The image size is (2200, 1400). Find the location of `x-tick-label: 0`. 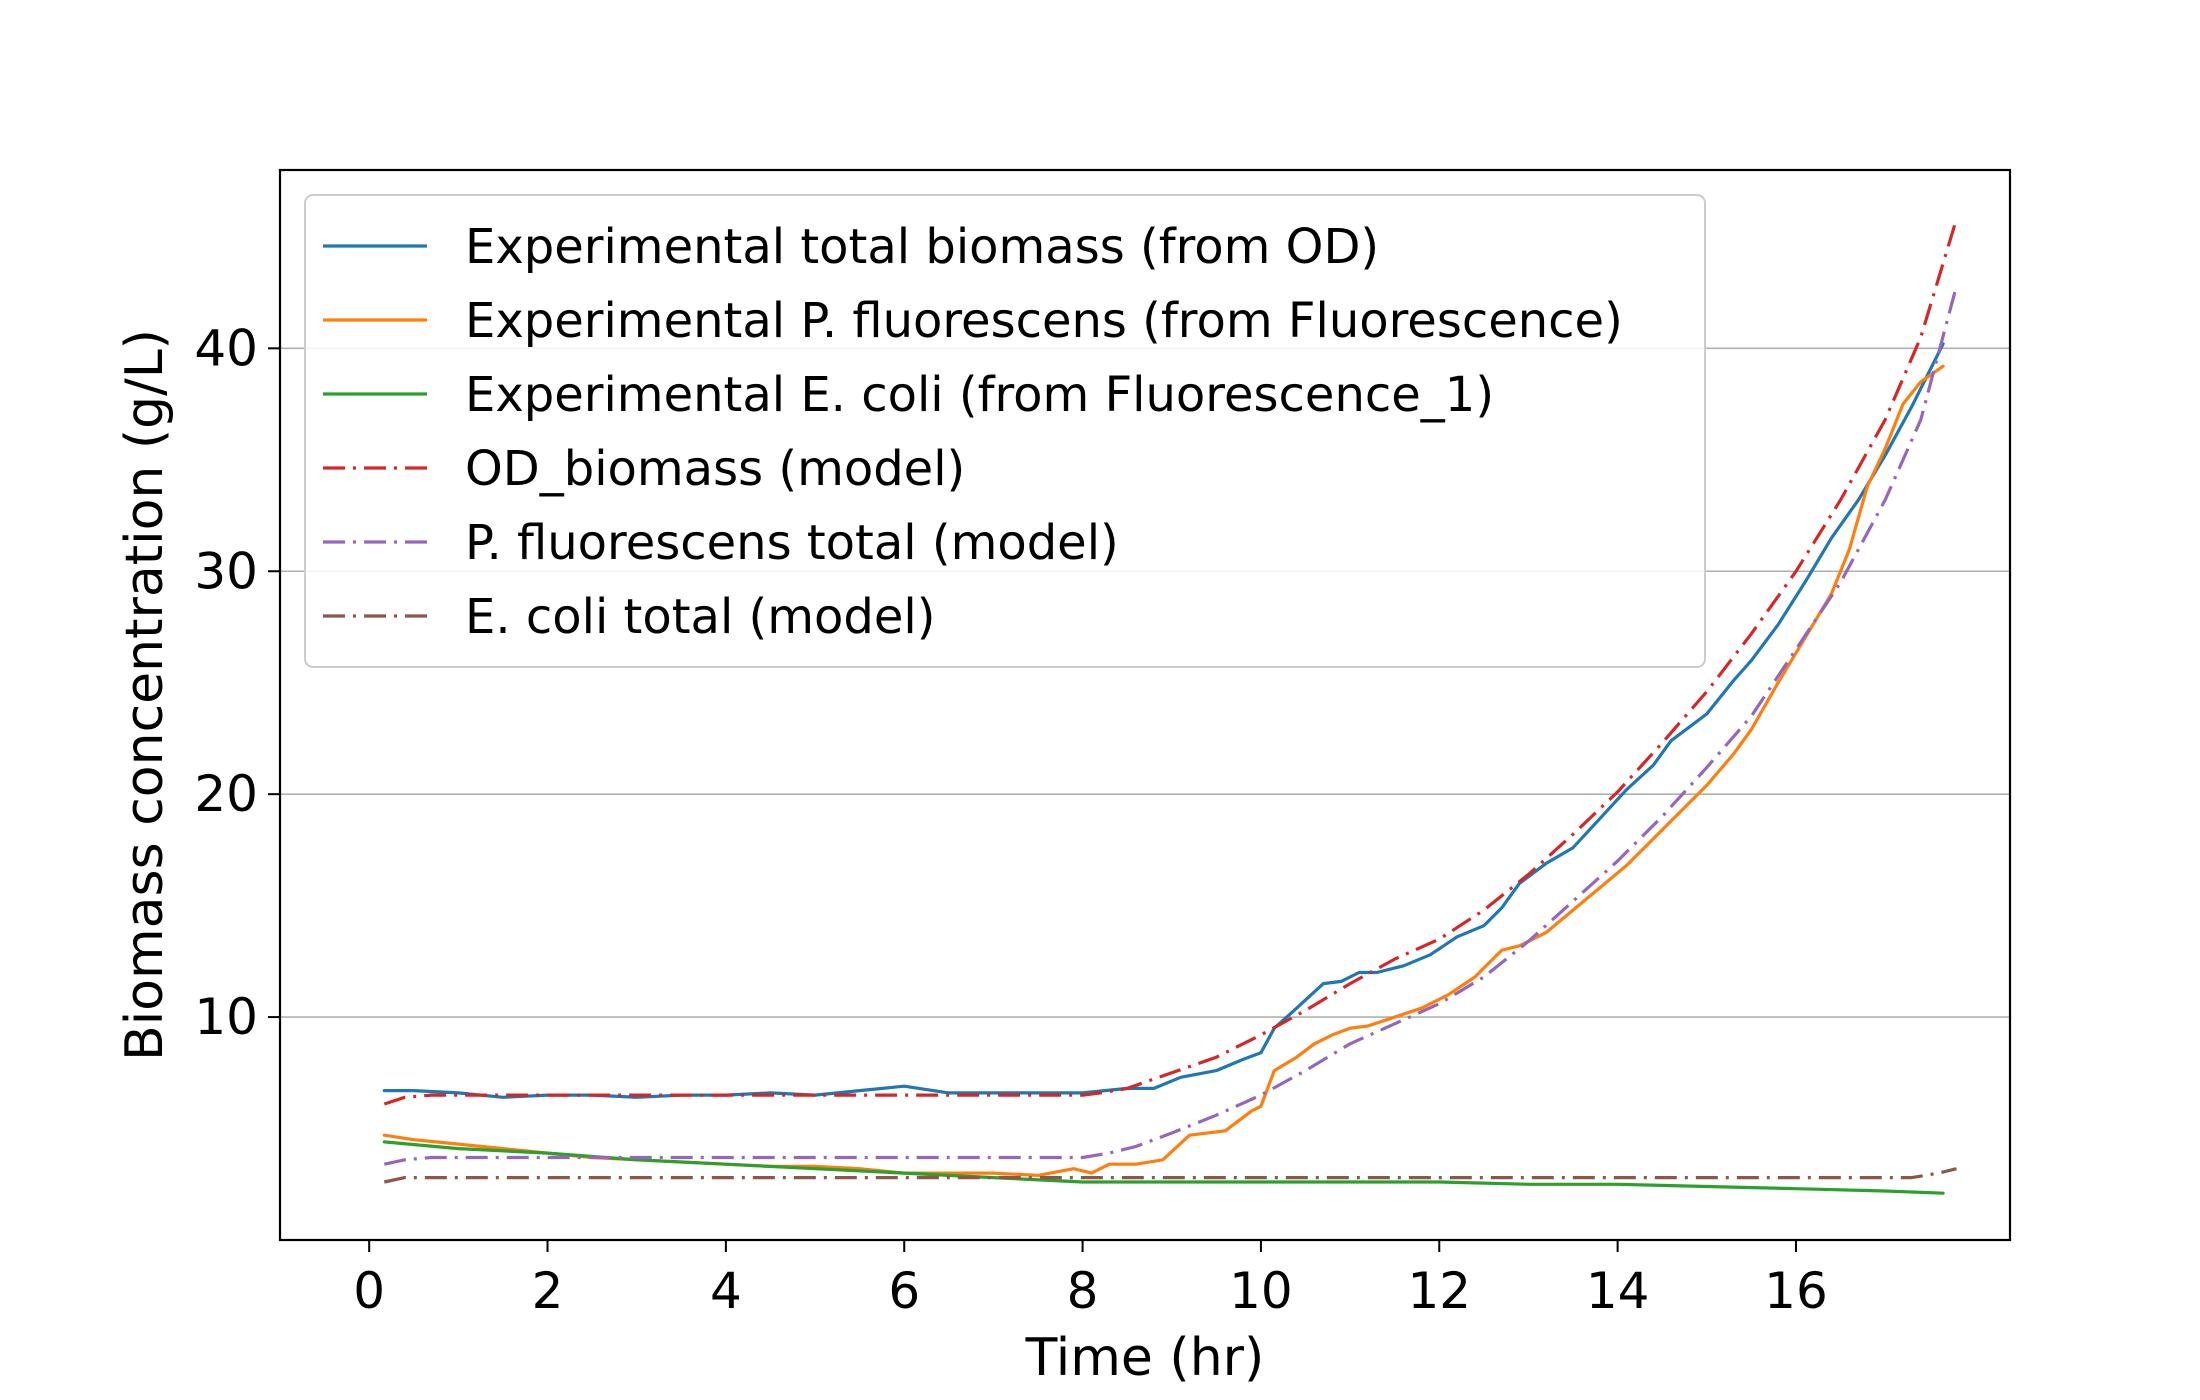

x-tick-label: 0 is located at coordinates (369, 1291).